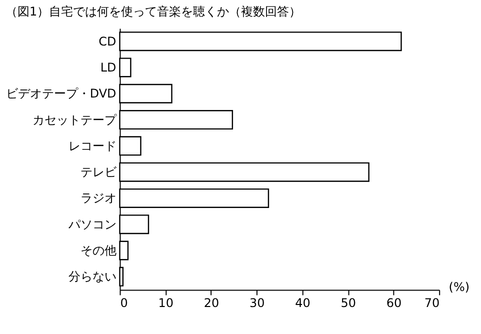  I want to click on y-tick-label: LD, so click(108, 67).